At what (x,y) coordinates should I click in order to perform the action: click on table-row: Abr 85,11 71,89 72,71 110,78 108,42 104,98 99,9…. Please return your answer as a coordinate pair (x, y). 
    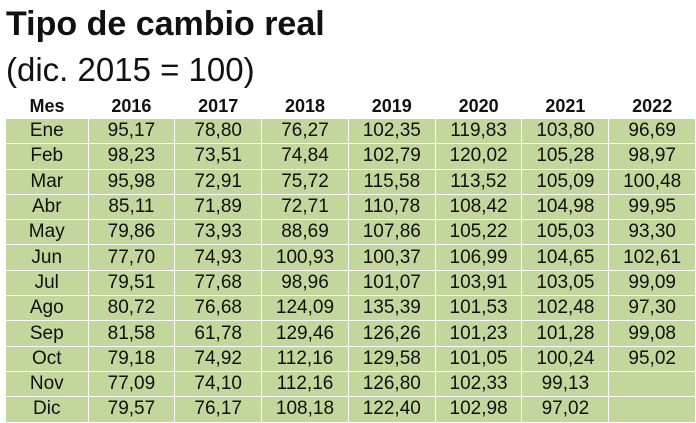
    Looking at the image, I should click on (351, 207).